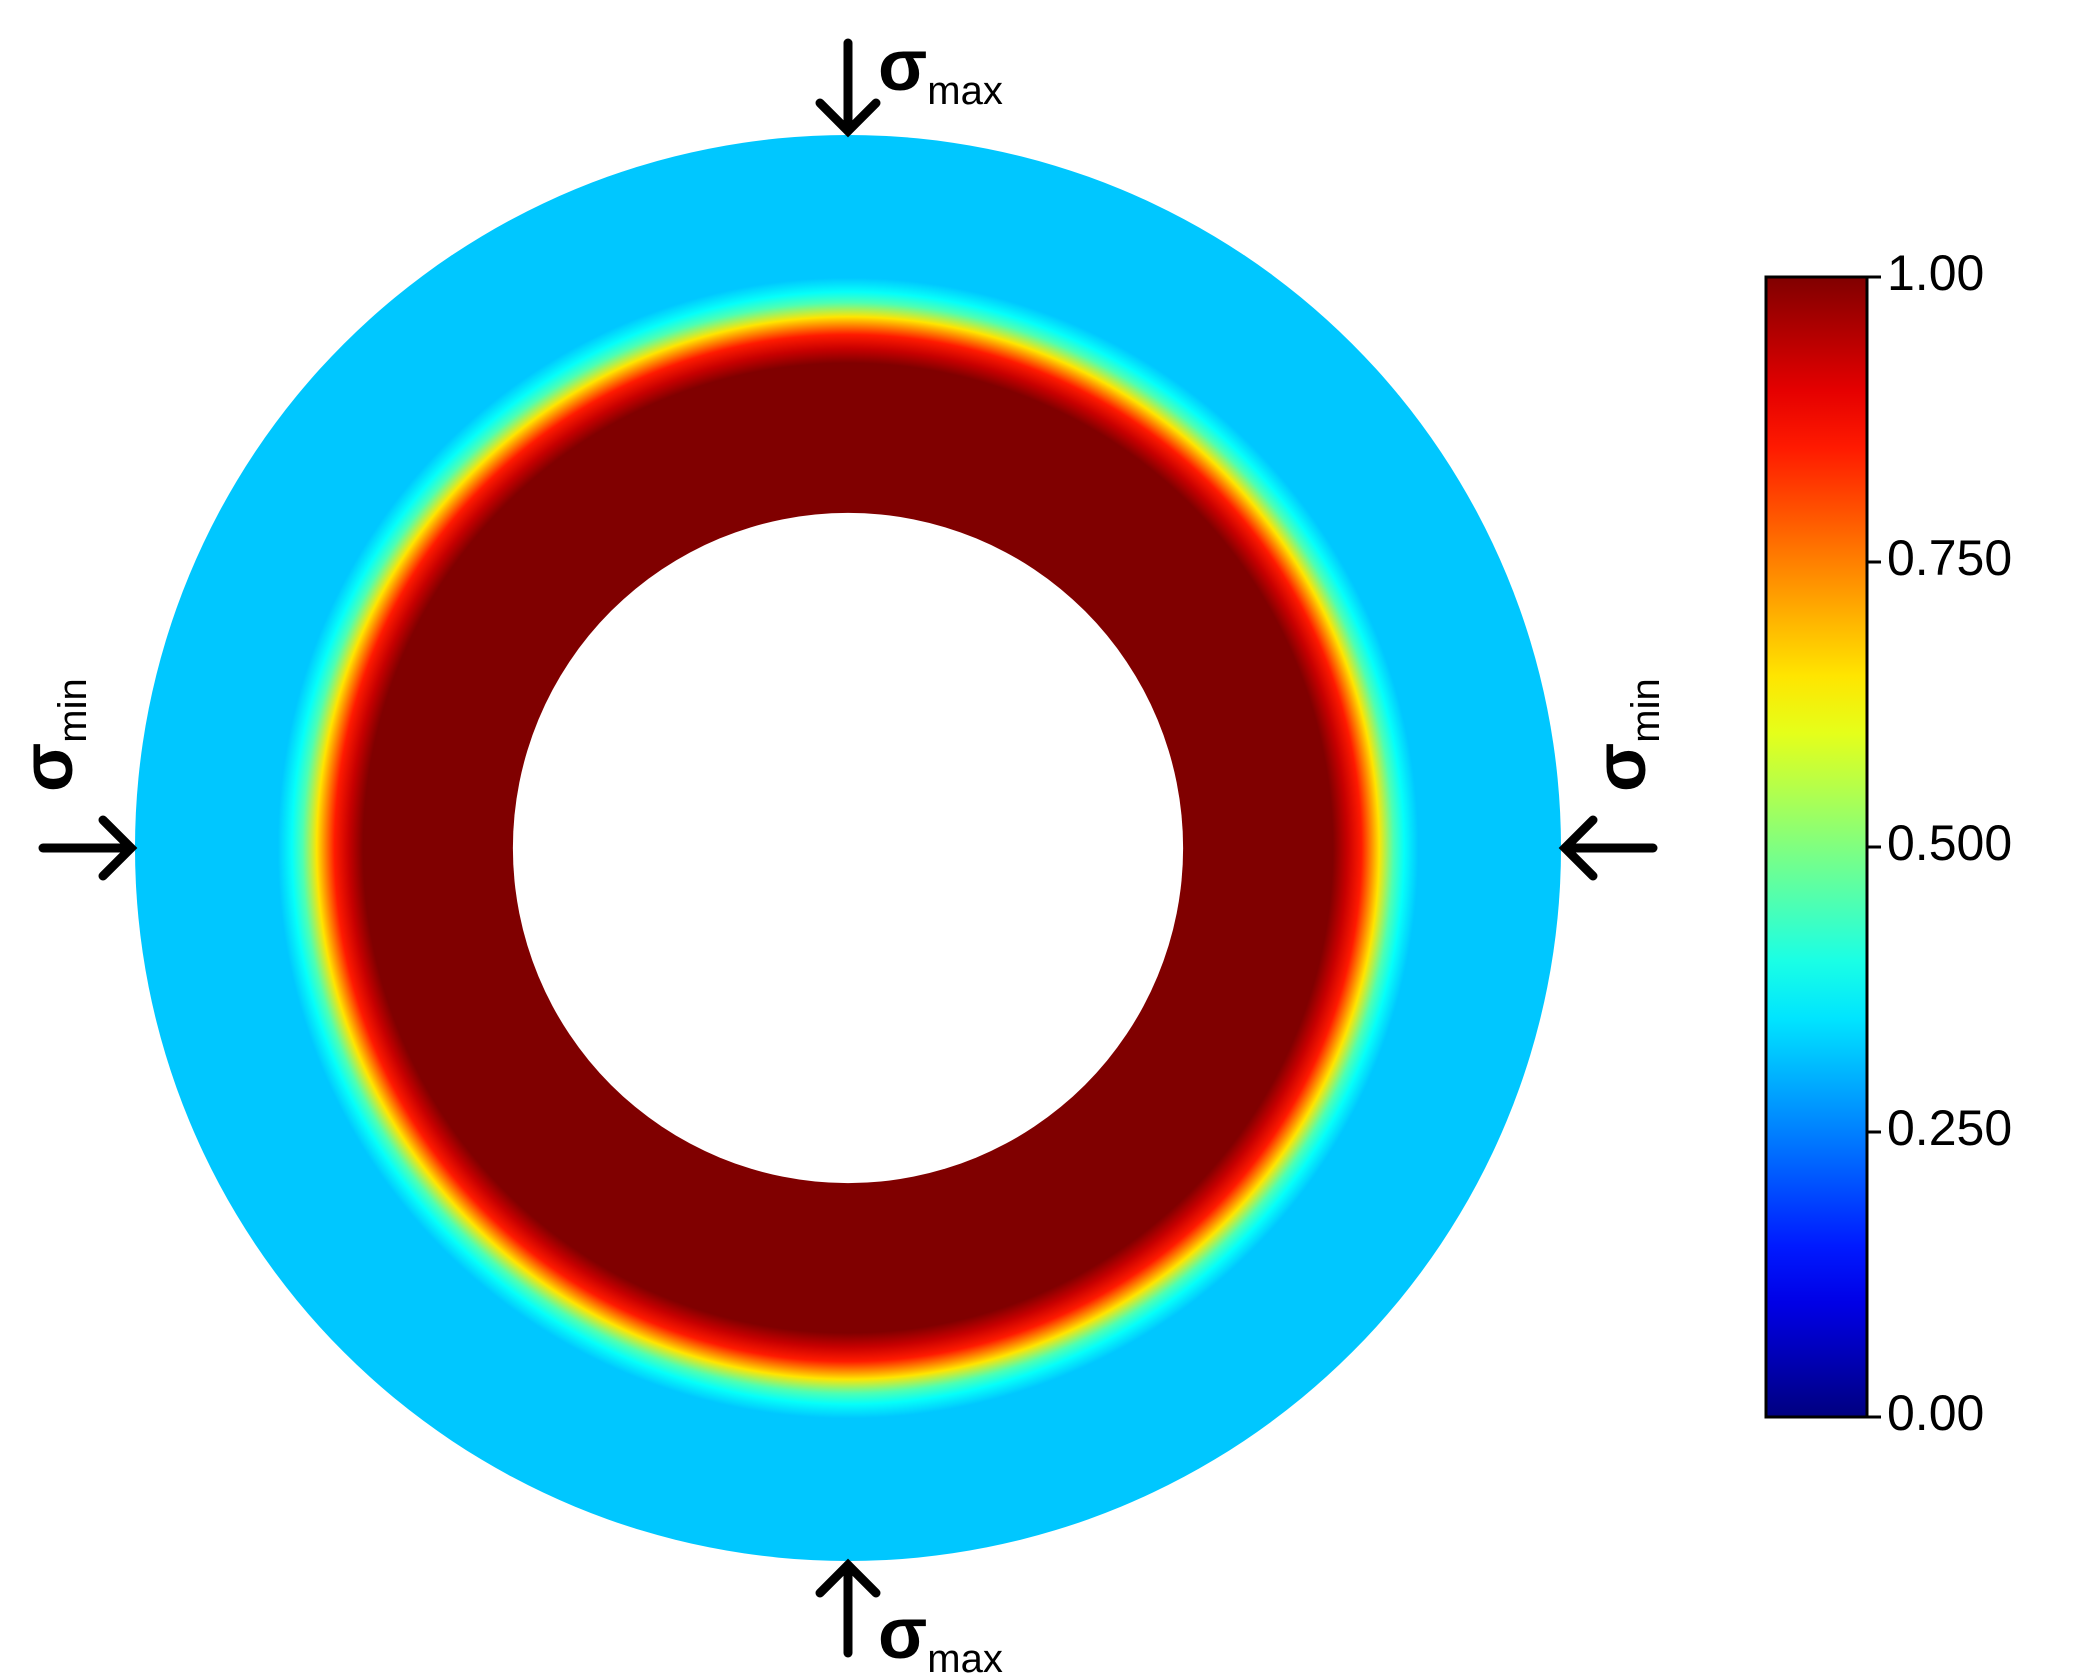 This screenshot has width=2100, height=1680. Describe the element at coordinates (1935, 273) in the screenshot. I see `colorbar-tick-label: 1.00` at that location.